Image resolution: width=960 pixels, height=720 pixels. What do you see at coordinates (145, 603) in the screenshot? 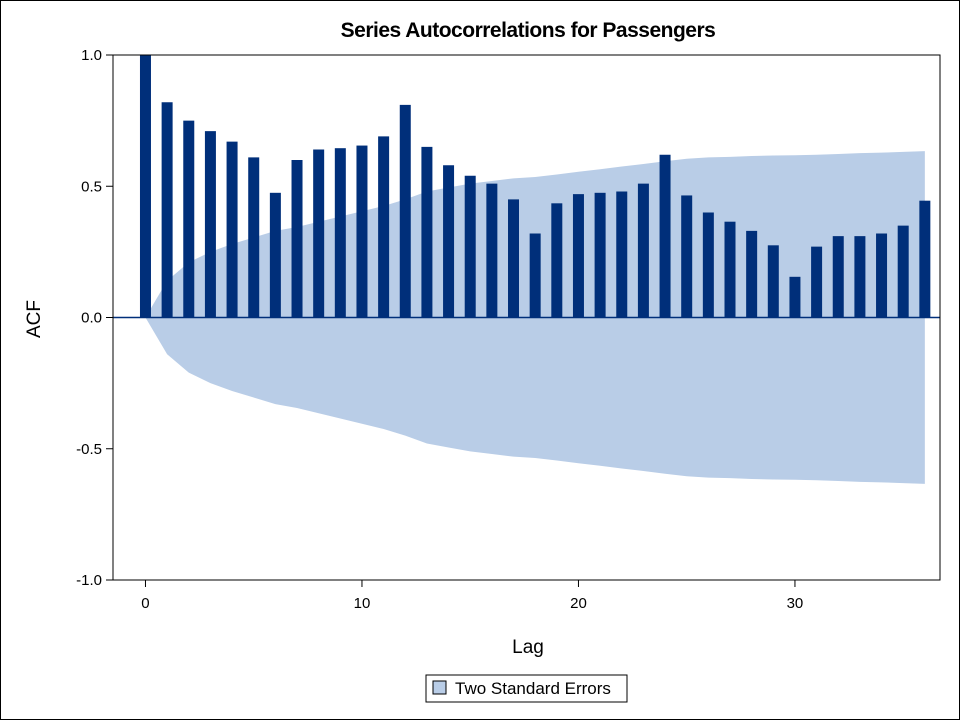
I see `x-tick-label: 0` at bounding box center [145, 603].